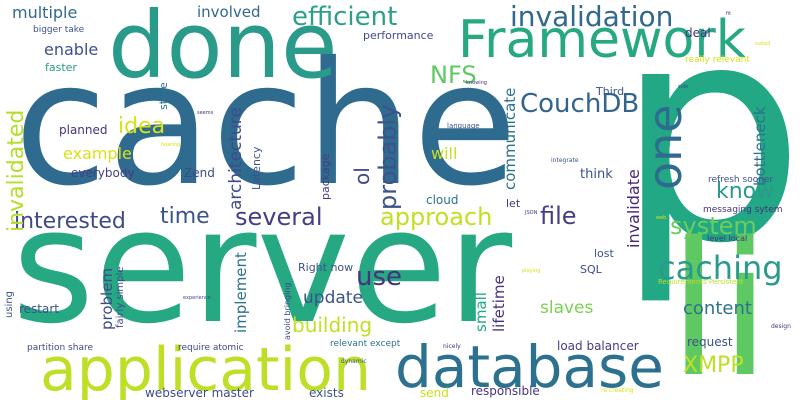 The height and width of the screenshot is (400, 800). What do you see at coordinates (598, 346) in the screenshot?
I see `word-load-balancer: load balancer` at bounding box center [598, 346].